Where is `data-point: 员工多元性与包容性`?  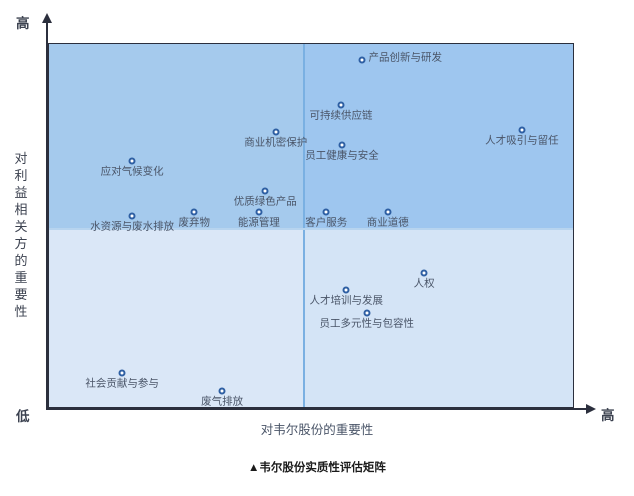 data-point: 员工多元性与包容性 is located at coordinates (367, 319).